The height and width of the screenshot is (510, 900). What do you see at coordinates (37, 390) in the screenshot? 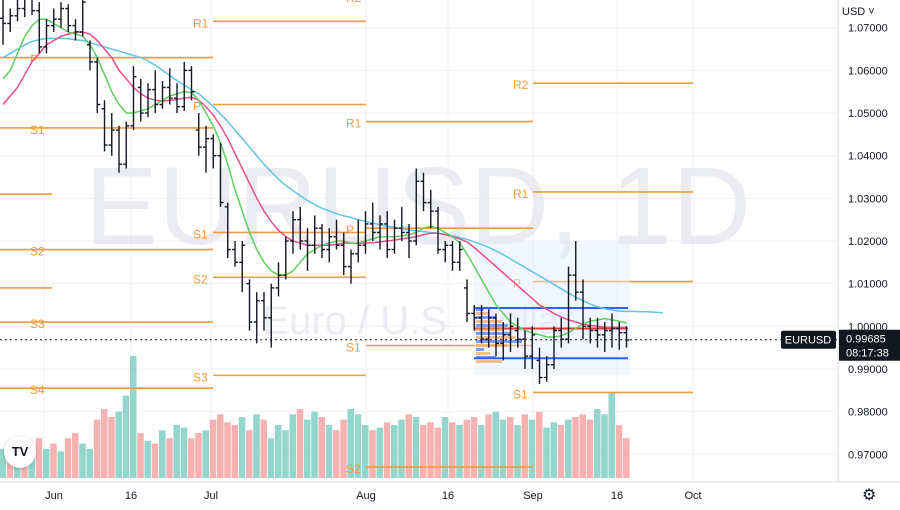
I see `pivot-label-s4: S4` at bounding box center [37, 390].